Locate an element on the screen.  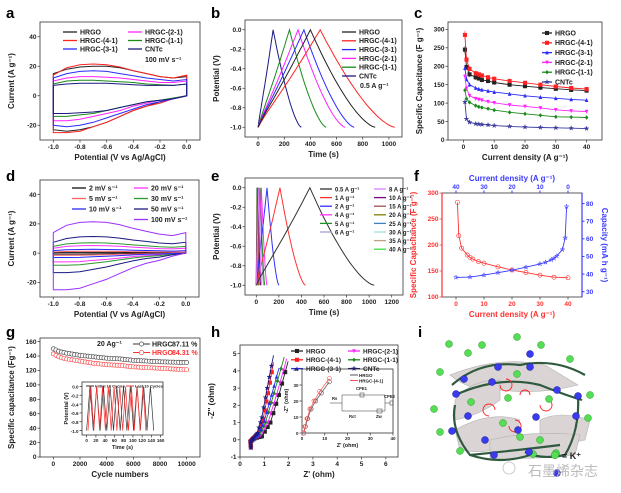
cv-loop-cntc is located at coordinates (120, 98).